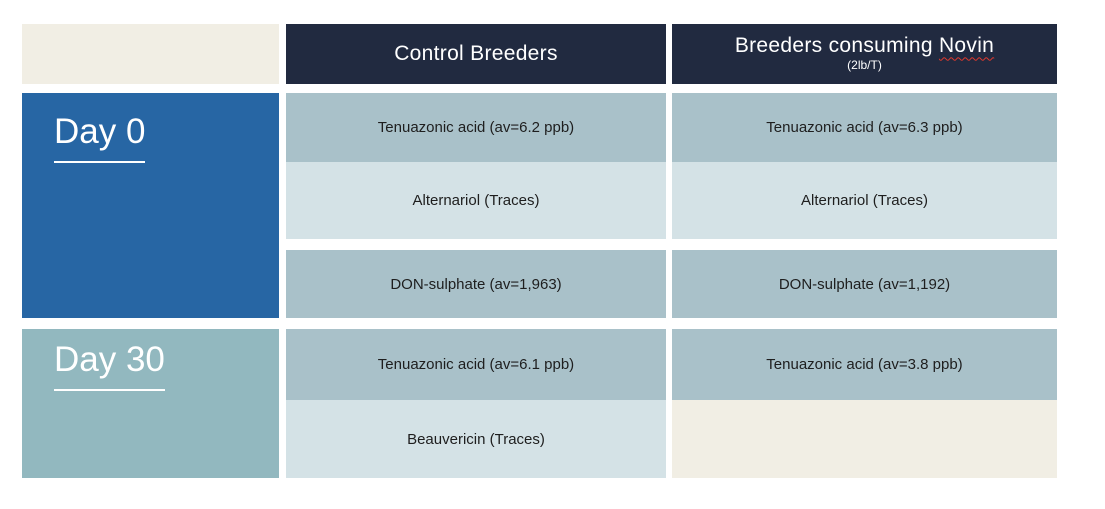 This screenshot has height=509, width=1105. Describe the element at coordinates (150, 54) in the screenshot. I see `header-corner-cell` at that location.